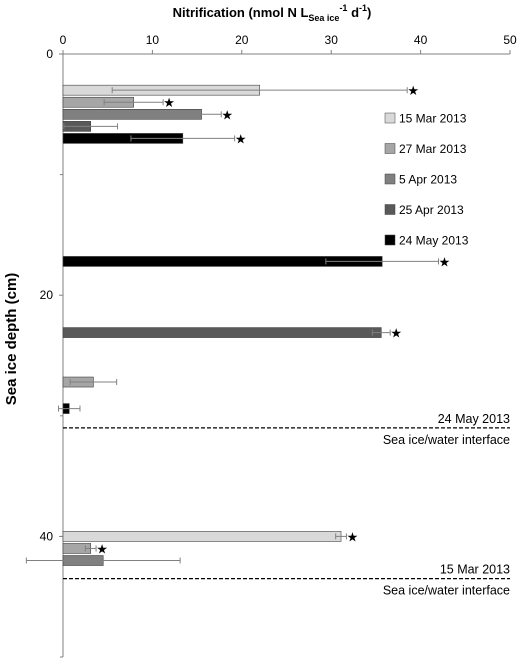 This screenshot has width=520, height=661. Describe the element at coordinates (323, 18) in the screenshot. I see `title-sub: Sea ice` at that location.